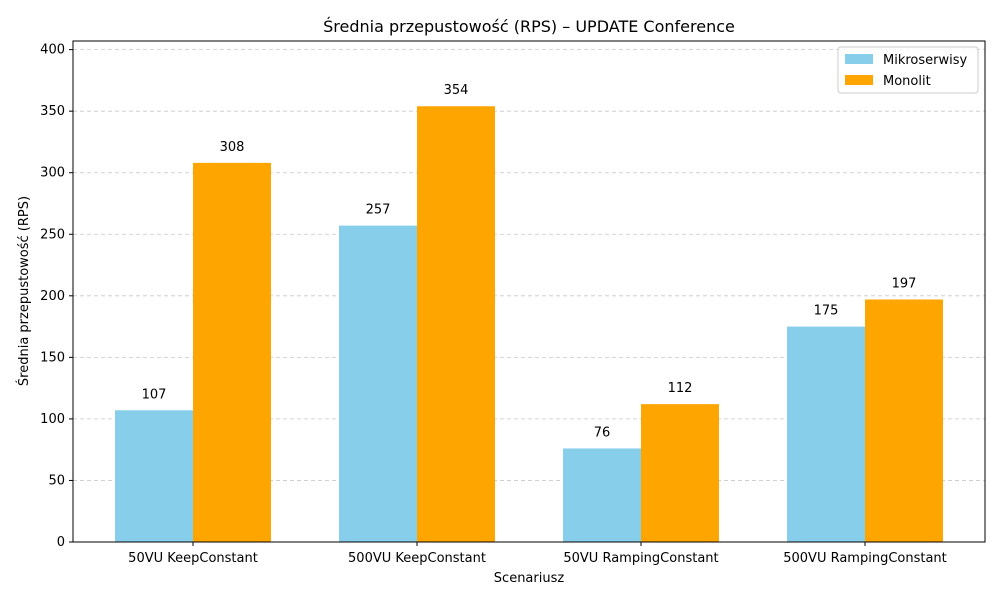 The width and height of the screenshot is (1000, 600). I want to click on y-tick-label: 400, so click(52, 50).